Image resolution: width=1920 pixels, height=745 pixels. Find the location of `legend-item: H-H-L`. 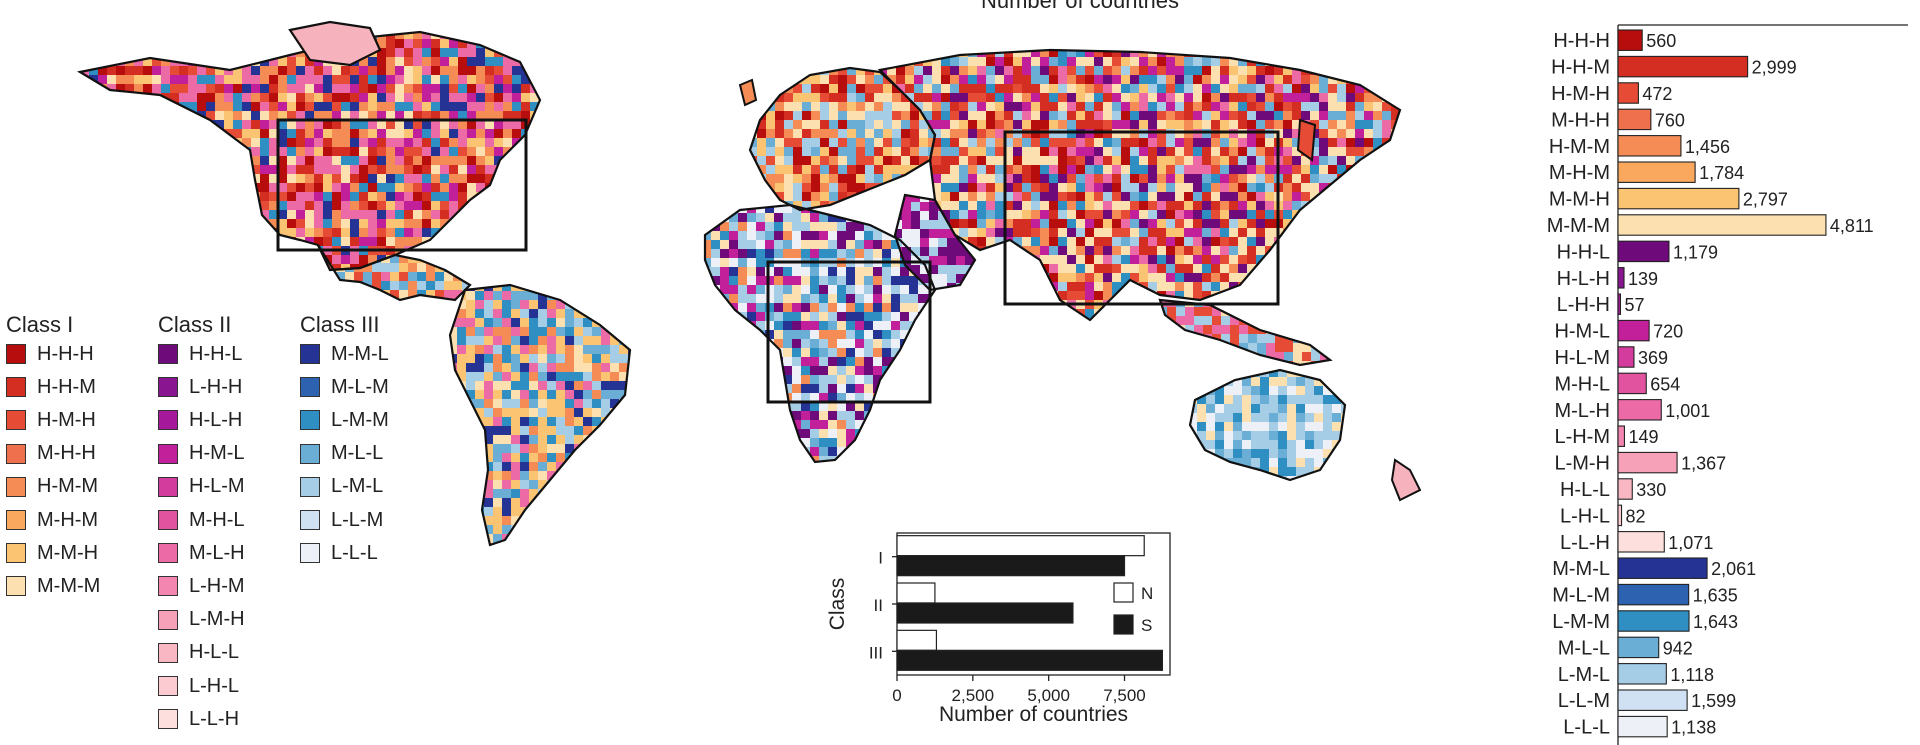

legend-item: H-H-L is located at coordinates (200, 354).